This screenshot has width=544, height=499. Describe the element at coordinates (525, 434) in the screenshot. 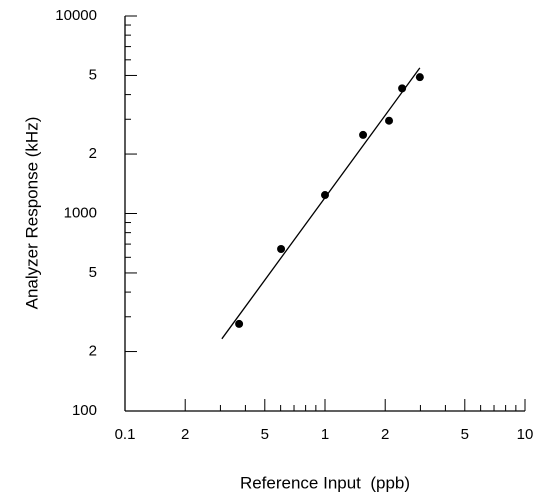

I see `x-tick-label: 10` at that location.